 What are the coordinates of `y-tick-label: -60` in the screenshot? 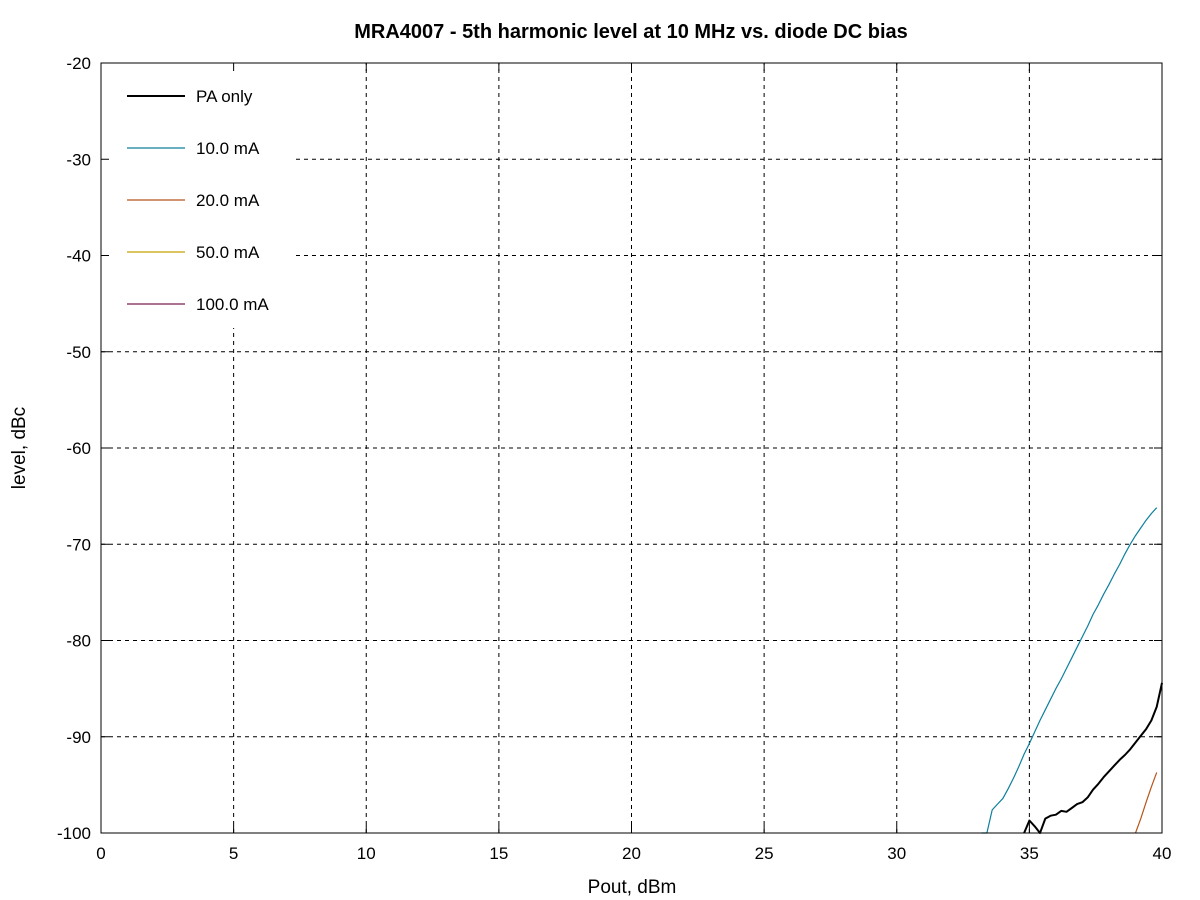 It's located at (78, 448).